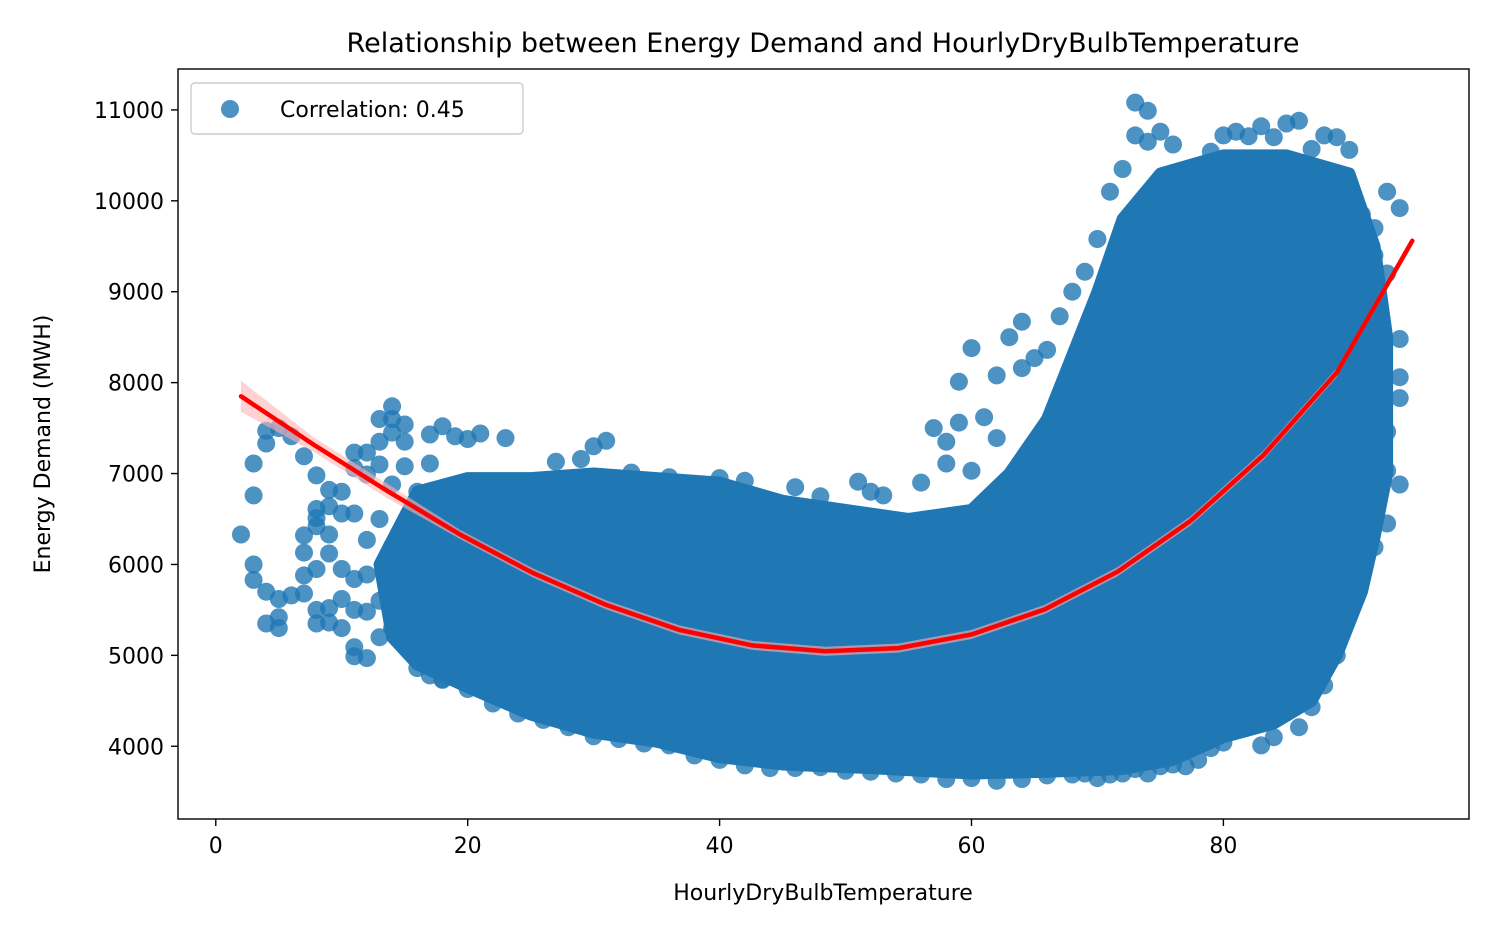 The height and width of the screenshot is (942, 1500). I want to click on y-tick-label: 9000, so click(136, 293).